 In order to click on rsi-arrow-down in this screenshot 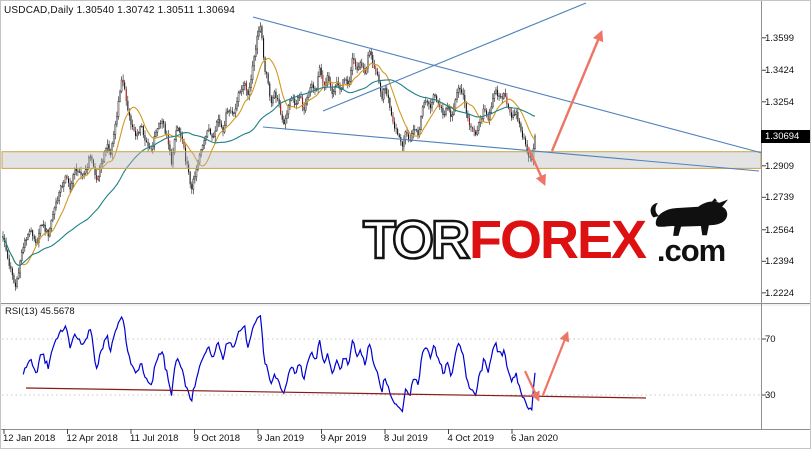, I will do `click(532, 386)`.